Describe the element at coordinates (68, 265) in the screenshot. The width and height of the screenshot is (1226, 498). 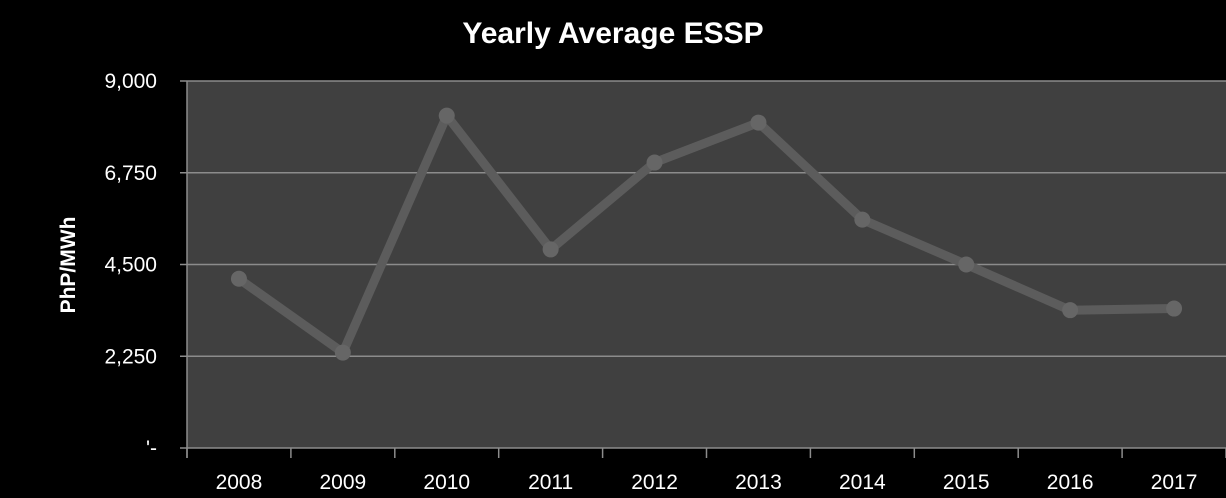
I see `y-axis-title: PhP/MWh` at that location.